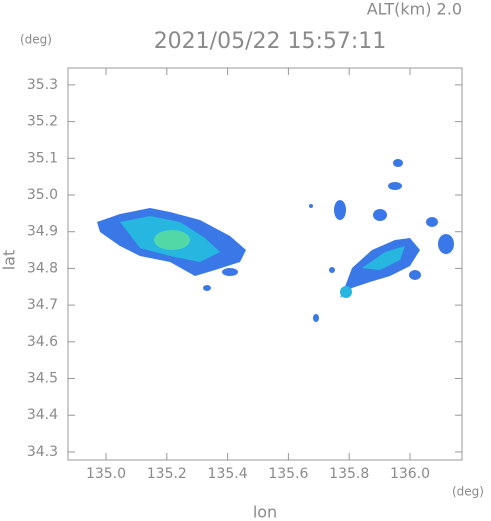 The width and height of the screenshot is (491, 521). What do you see at coordinates (167, 474) in the screenshot?
I see `x-tick-label: 135.2` at bounding box center [167, 474].